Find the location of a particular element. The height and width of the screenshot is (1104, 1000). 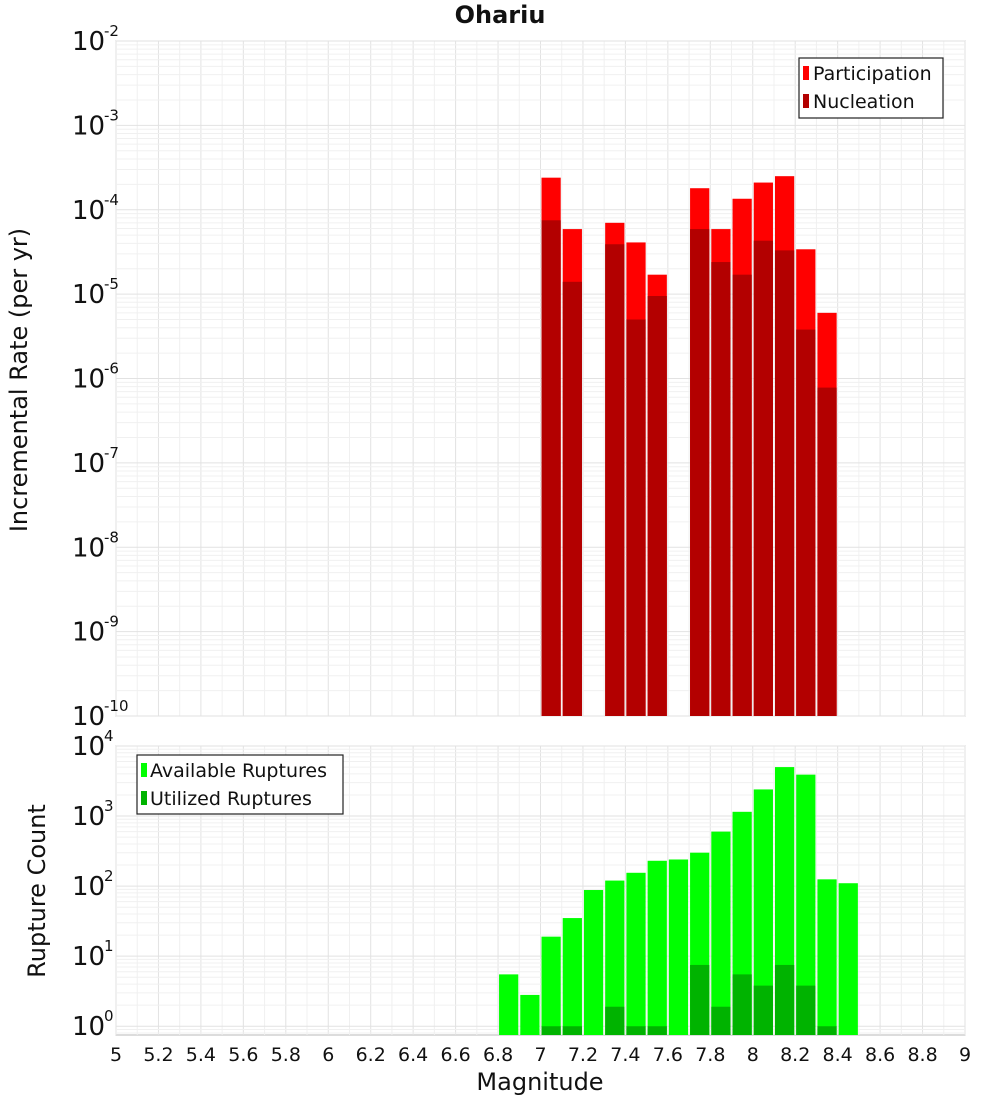

x-tick-label: 7.2 is located at coordinates (583, 1055).